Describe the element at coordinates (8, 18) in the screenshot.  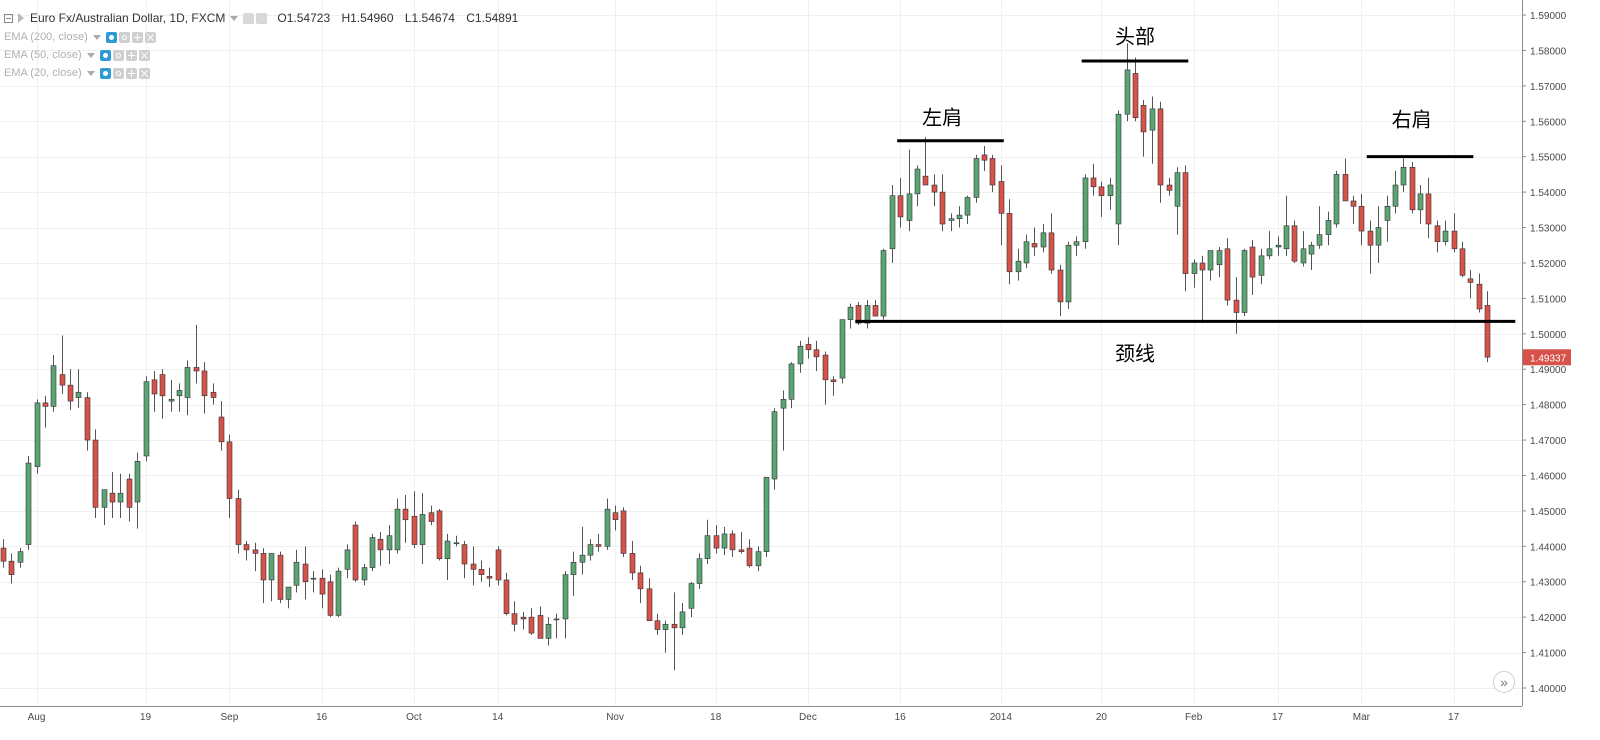
I see `collapse-legend-icon` at that location.